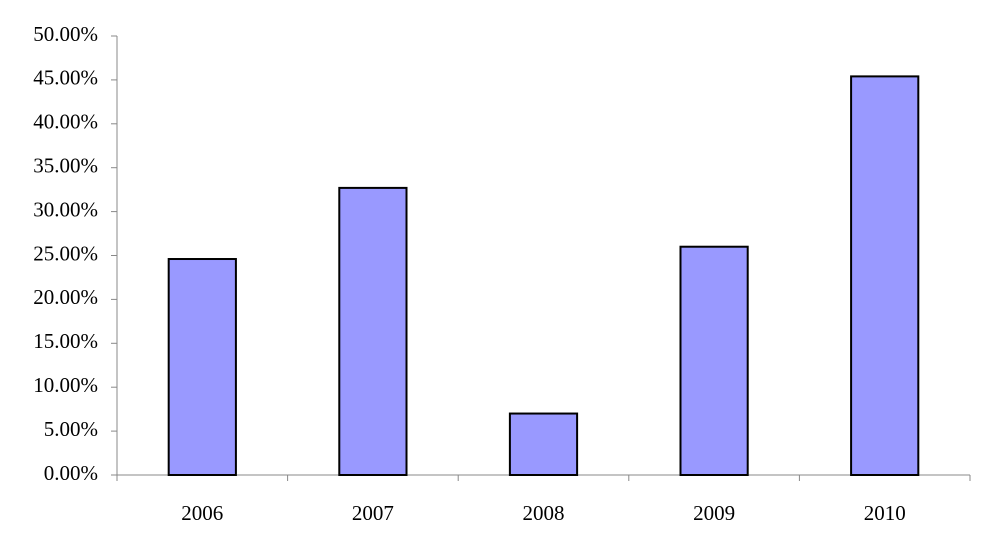 Image resolution: width=981 pixels, height=537 pixels. Describe the element at coordinates (65, 341) in the screenshot. I see `y-tick-label: 15.00%` at that location.